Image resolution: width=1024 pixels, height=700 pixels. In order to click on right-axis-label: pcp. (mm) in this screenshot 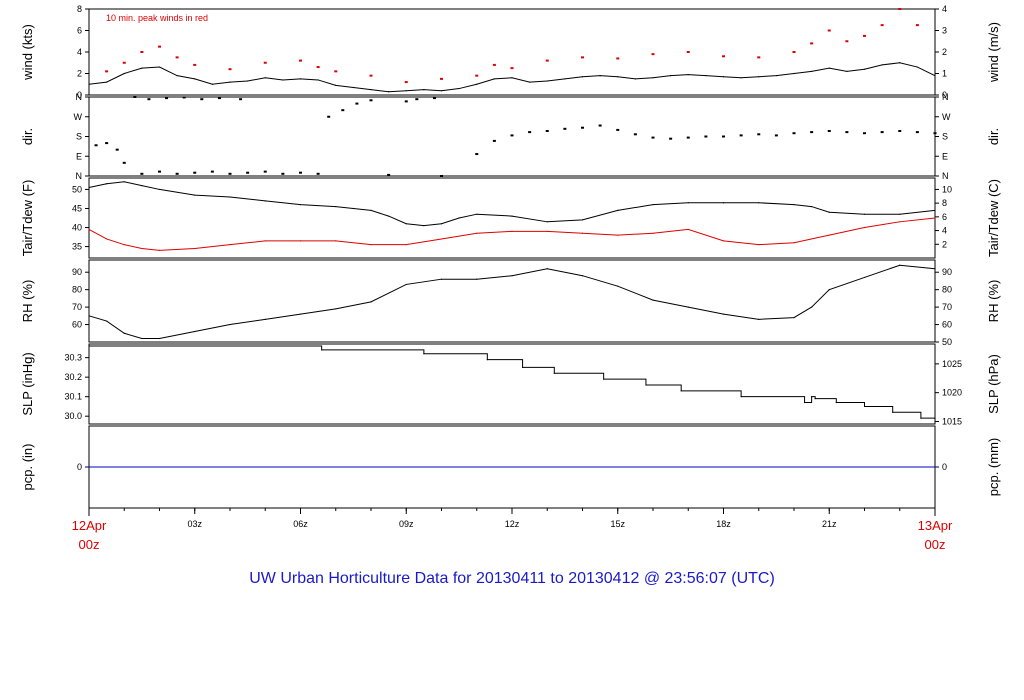, I will do `click(993, 467)`.